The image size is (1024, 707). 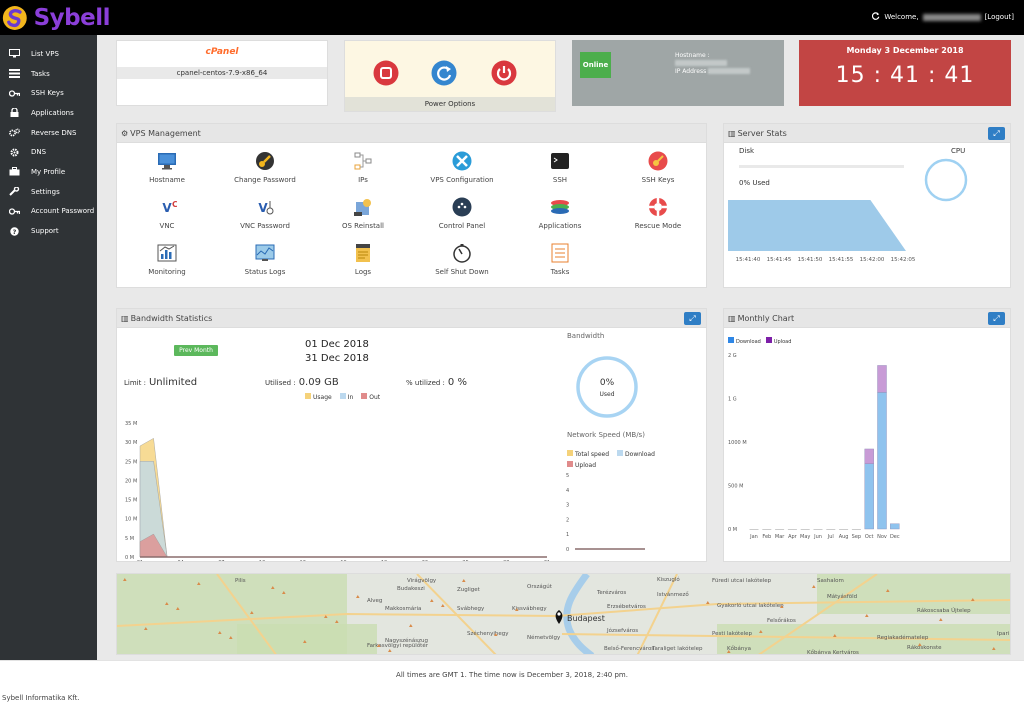 I want to click on cpanel-card: cPanel cpanel-centos-7.9-x86_64, so click(x=222, y=73).